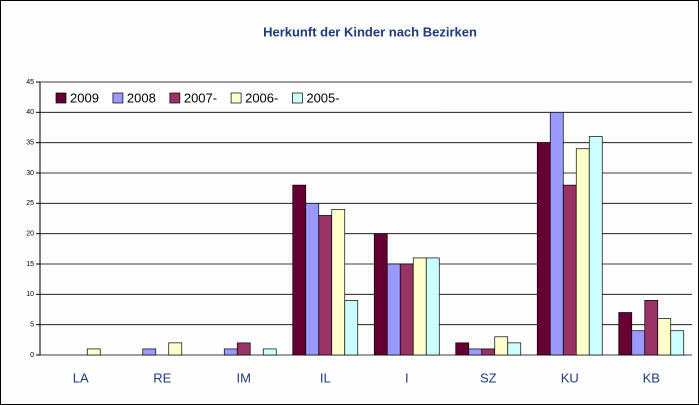  Describe the element at coordinates (30, 294) in the screenshot. I see `y-tick-label: 10` at that location.